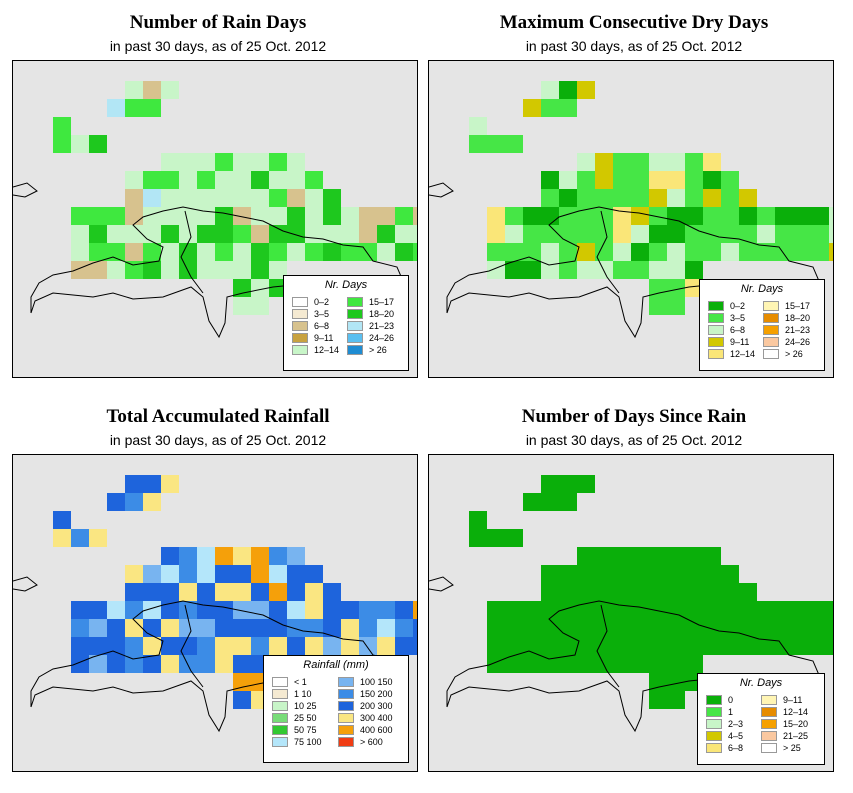  What do you see at coordinates (346, 285) in the screenshot?
I see `legend-title: Nr. Days` at bounding box center [346, 285].